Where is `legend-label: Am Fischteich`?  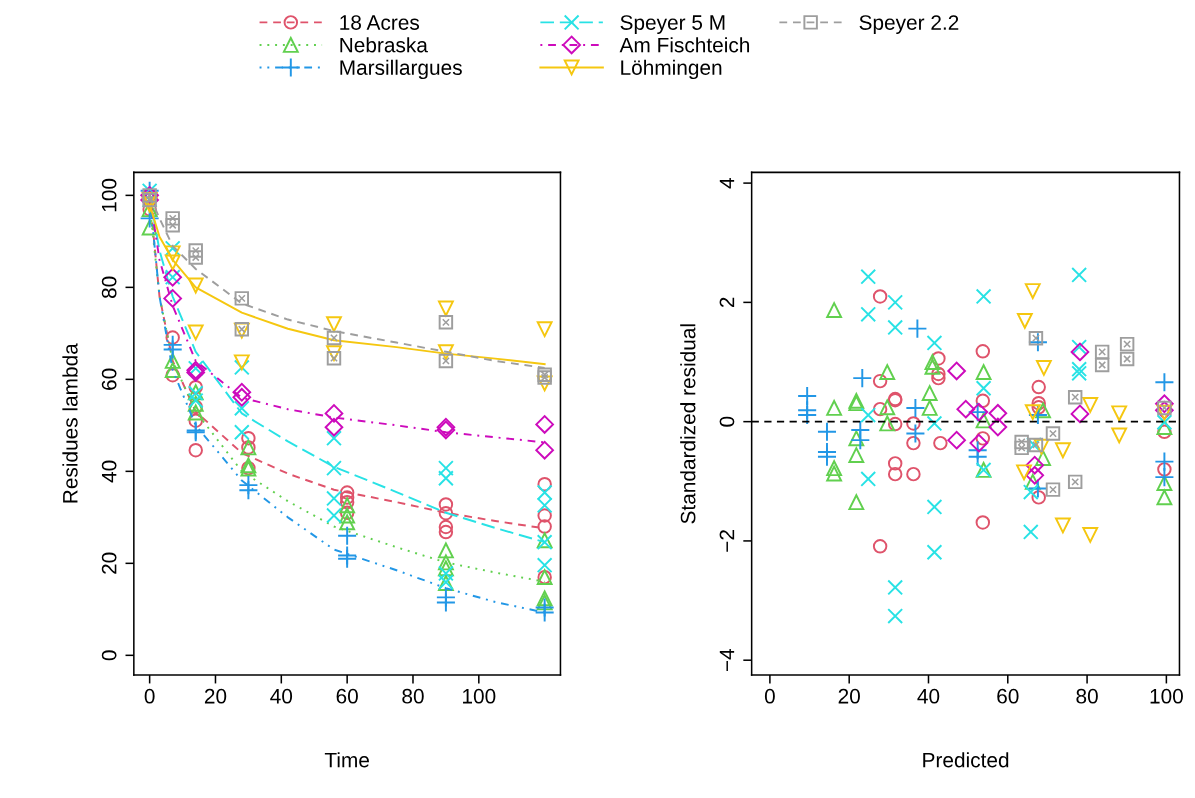
legend-label: Am Fischteich is located at coordinates (684, 45).